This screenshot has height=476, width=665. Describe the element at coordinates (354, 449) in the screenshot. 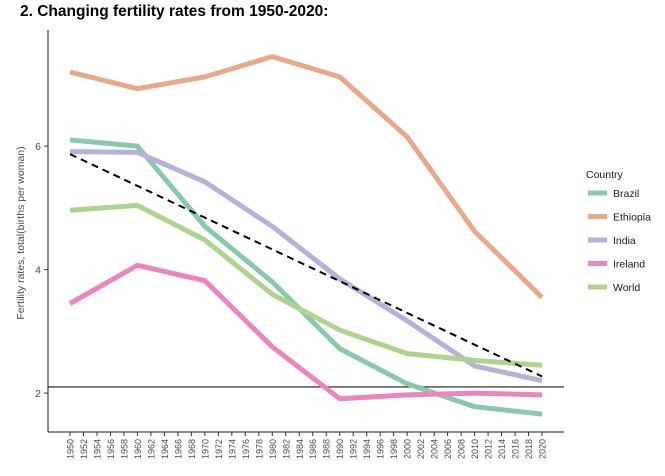

I see `x-tick-label: 1992` at that location.